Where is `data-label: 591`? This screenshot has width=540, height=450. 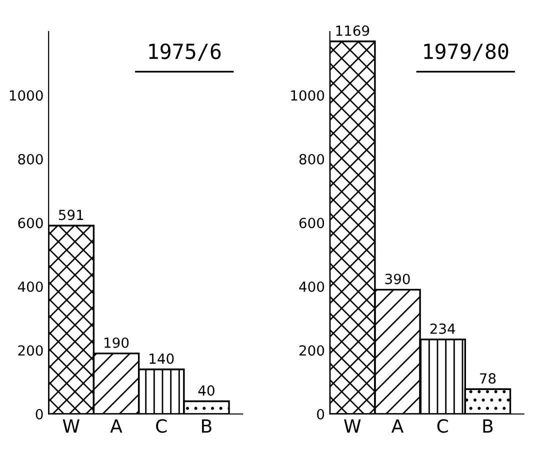
data-label: 591 is located at coordinates (71, 215).